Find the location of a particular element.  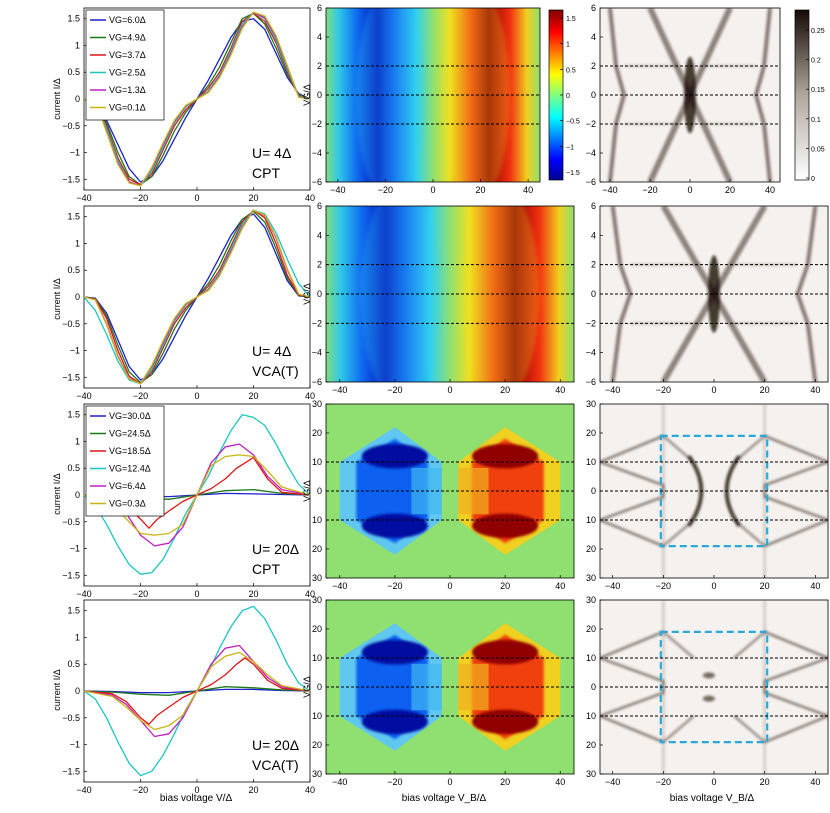

colorbar-tick-label: −1.5 is located at coordinates (573, 173).